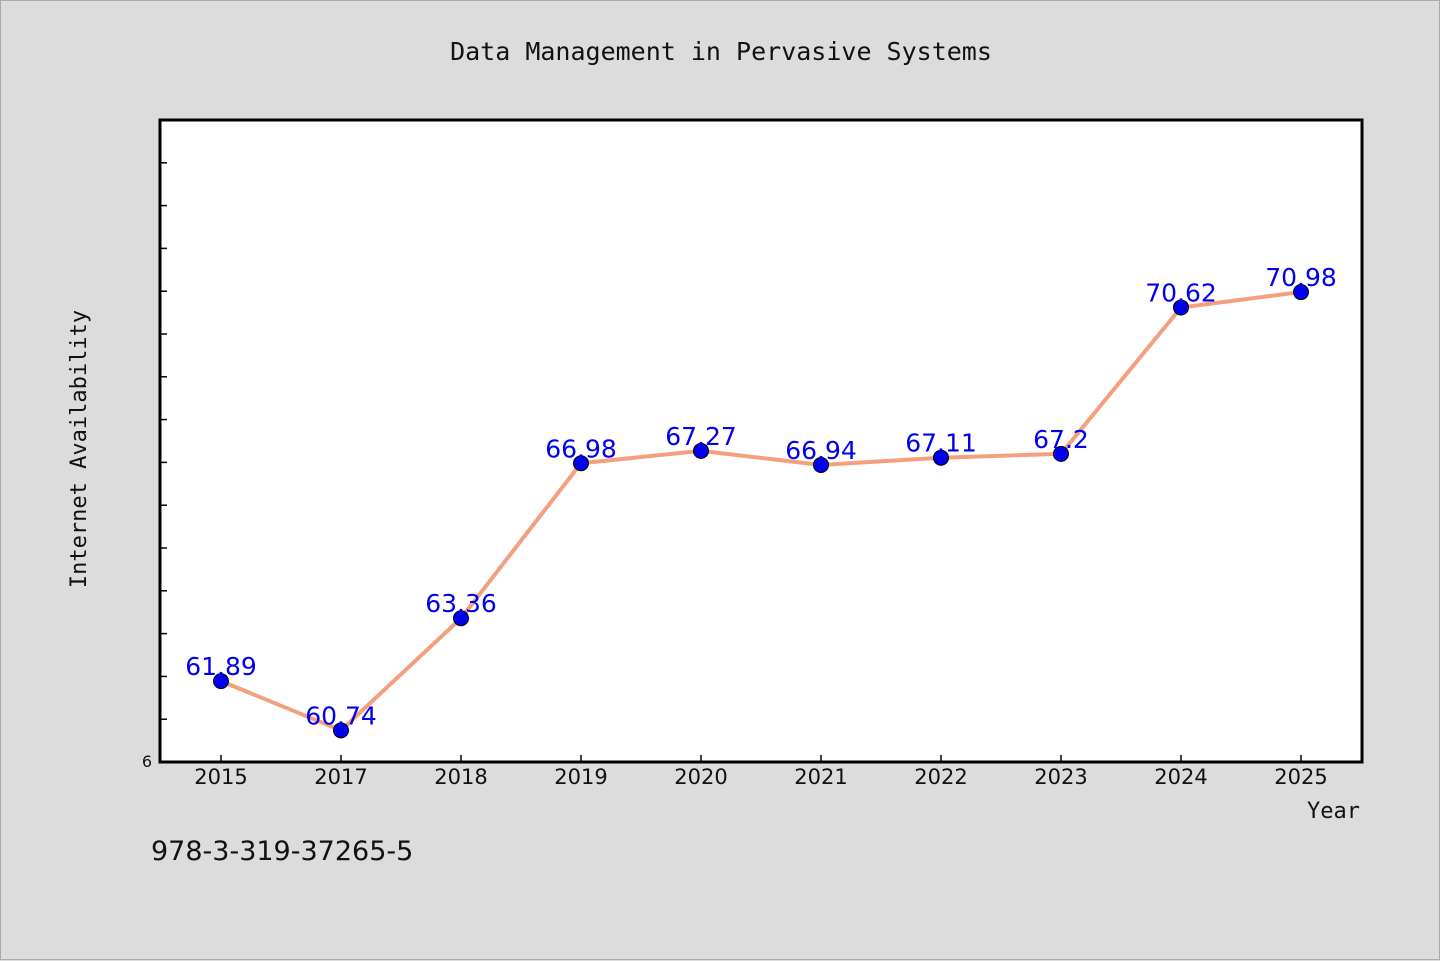 Image resolution: width=1440 pixels, height=961 pixels. Describe the element at coordinates (461, 603) in the screenshot. I see `data-label: 63.36` at that location.